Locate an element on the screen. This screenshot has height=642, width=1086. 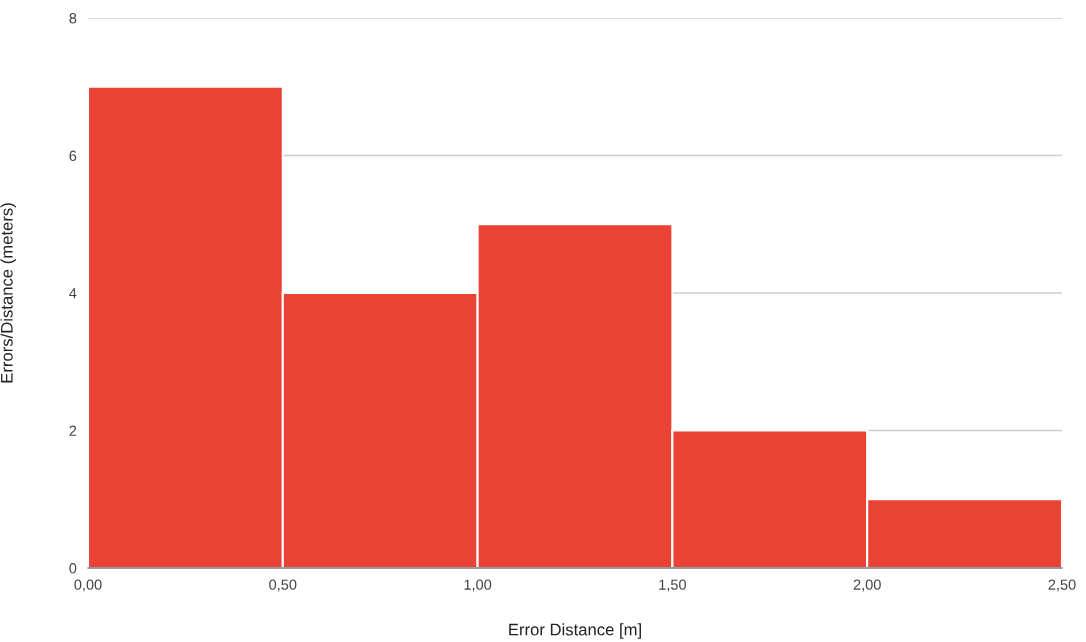
y-tick-label: 6 is located at coordinates (73, 155).